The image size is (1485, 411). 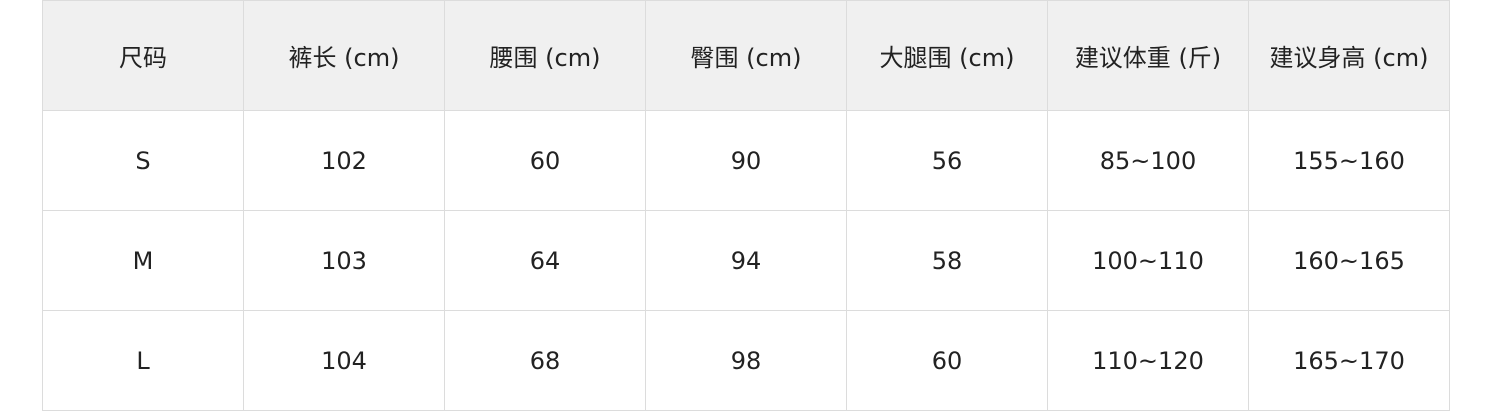 I want to click on table-cell: 90, so click(x=746, y=160).